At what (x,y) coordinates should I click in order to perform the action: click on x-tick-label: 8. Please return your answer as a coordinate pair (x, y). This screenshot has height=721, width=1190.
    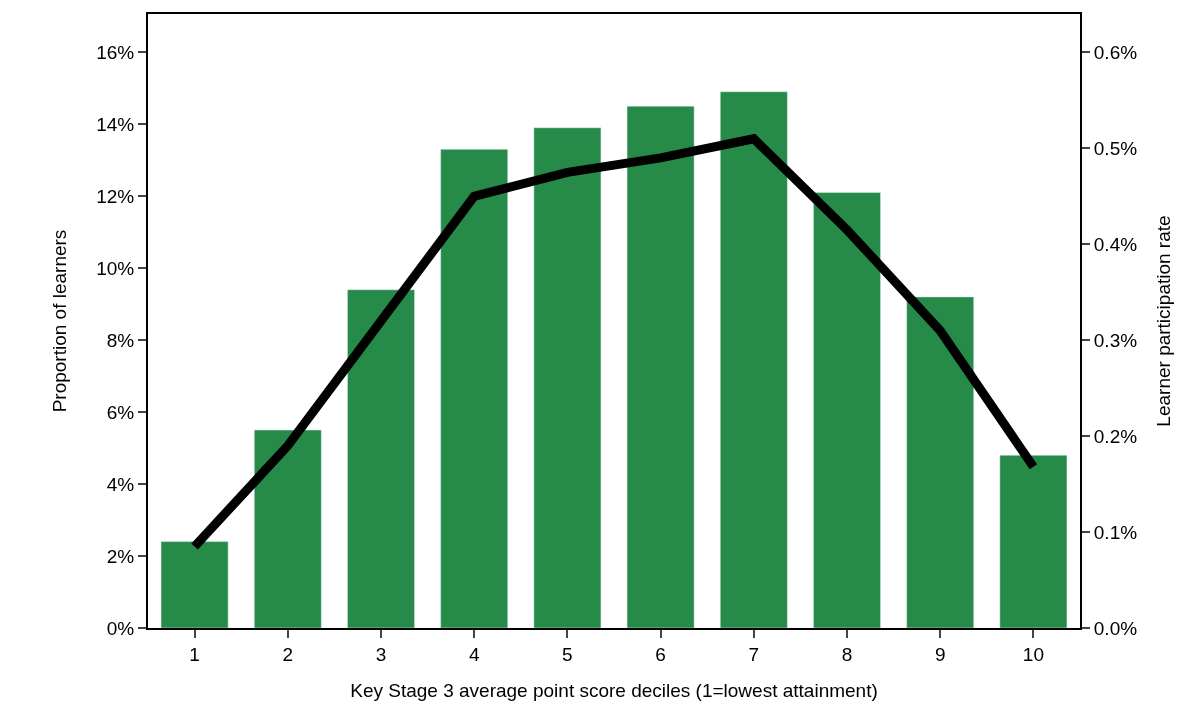
    Looking at the image, I should click on (847, 654).